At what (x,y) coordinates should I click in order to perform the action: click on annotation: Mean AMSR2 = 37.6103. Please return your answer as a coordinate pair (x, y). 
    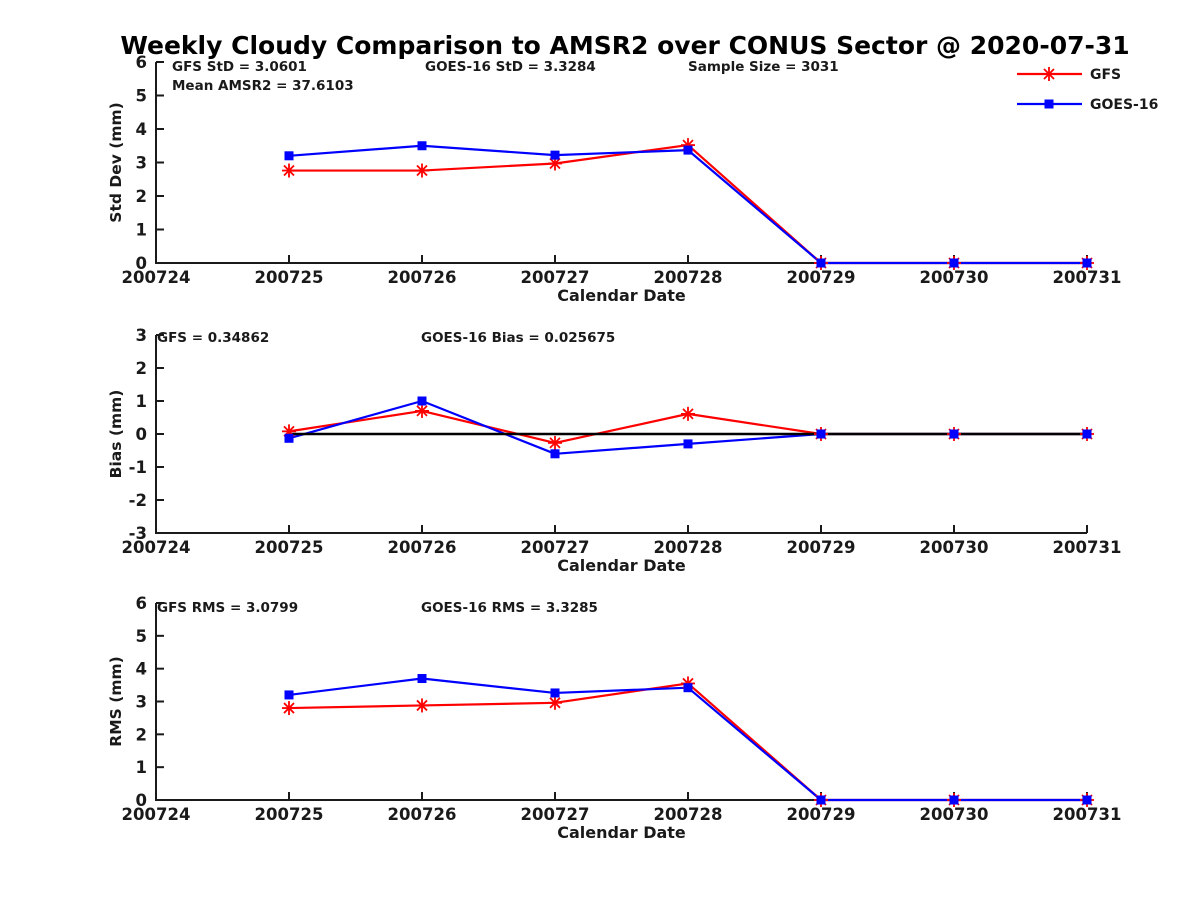
    Looking at the image, I should click on (263, 86).